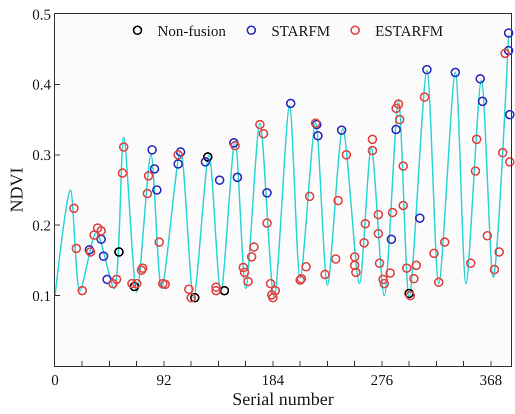  I want to click on legend-label: STARFM, so click(300, 32).